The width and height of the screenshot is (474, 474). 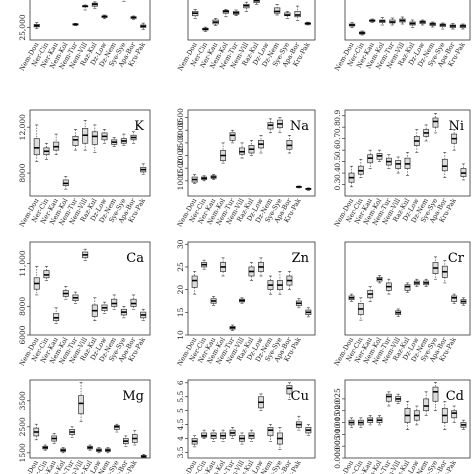 What do you see at coordinates (22, 127) in the screenshot?
I see `y-tick-label: 12,000` at bounding box center [22, 127].